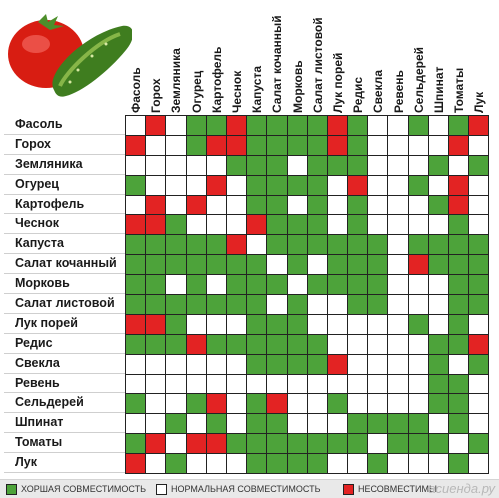 The width and height of the screenshot is (499, 498). I want to click on column-header: Салат кочанный, so click(276, 60).